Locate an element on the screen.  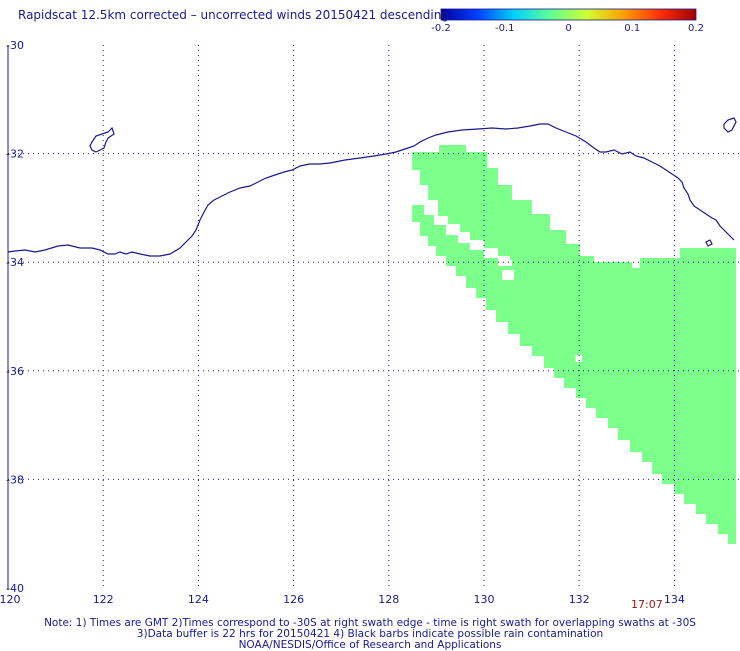
longitude-label: 124 is located at coordinates (198, 599).